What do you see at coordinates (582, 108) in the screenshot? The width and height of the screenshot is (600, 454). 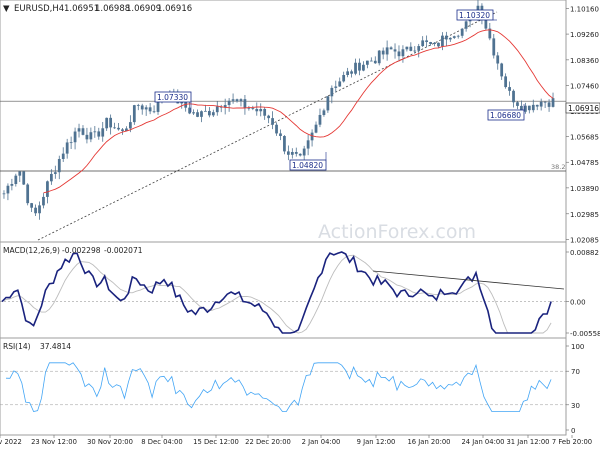 I see `current-price-tag` at bounding box center [582, 108].